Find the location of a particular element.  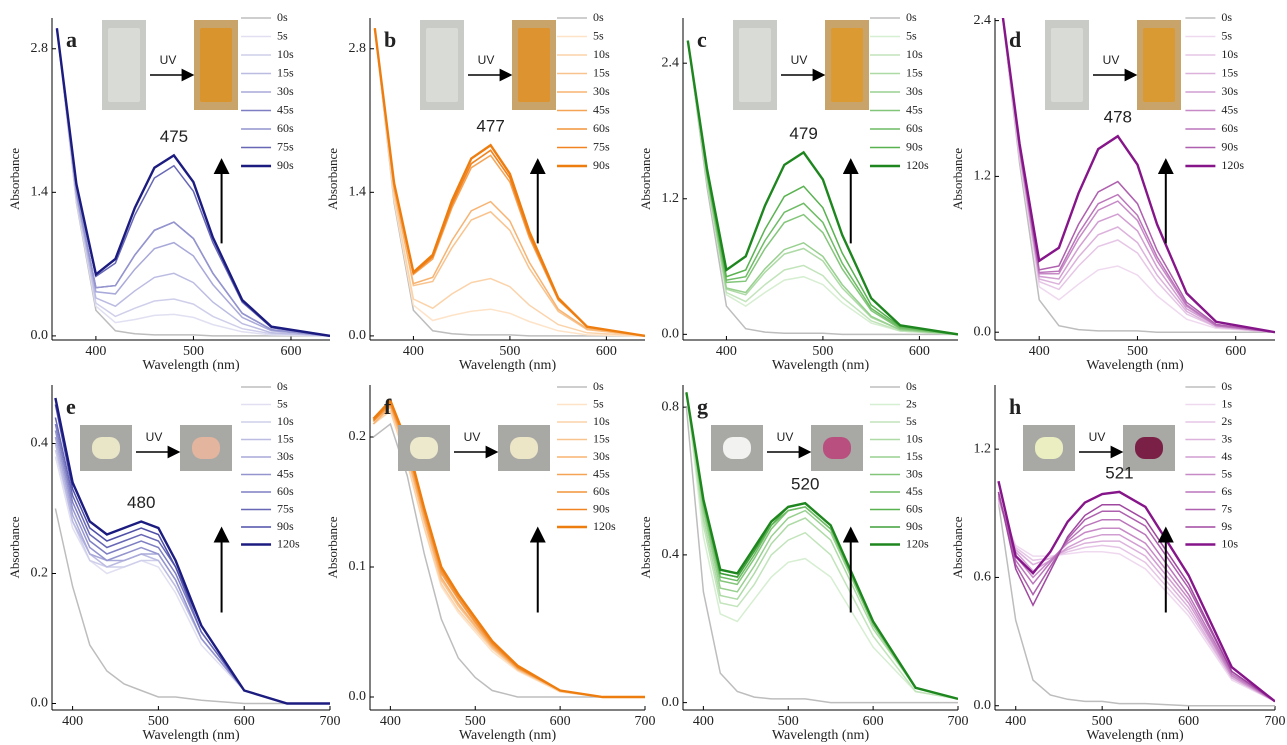

y-tick-label: 0.1 is located at coordinates (358, 566).